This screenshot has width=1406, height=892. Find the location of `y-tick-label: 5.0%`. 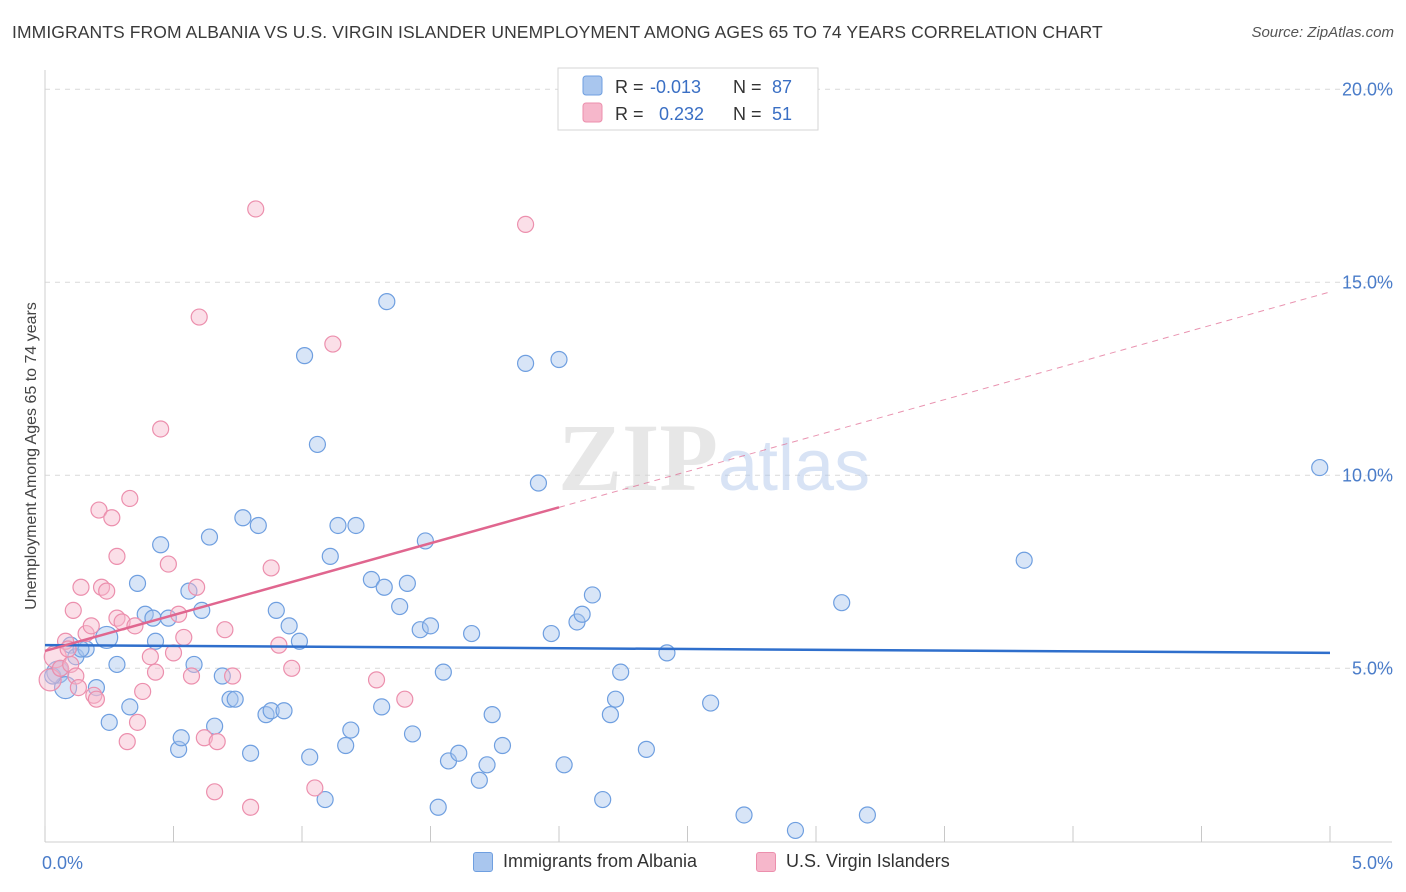

y-tick-label: 5.0% is located at coordinates (1372, 668).